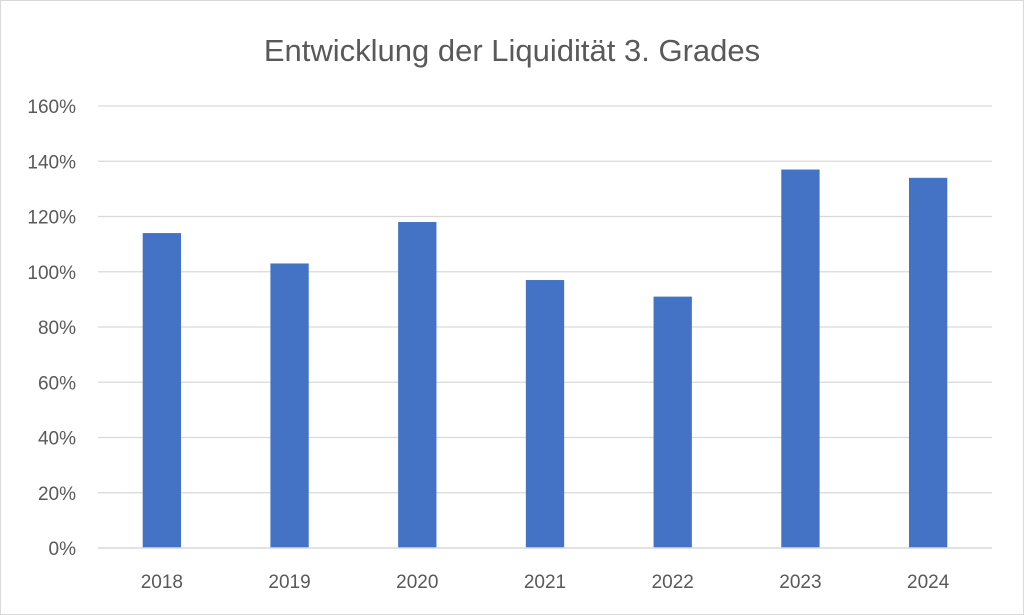 This screenshot has width=1024, height=615. I want to click on x-tick-label: 2023, so click(800, 582).